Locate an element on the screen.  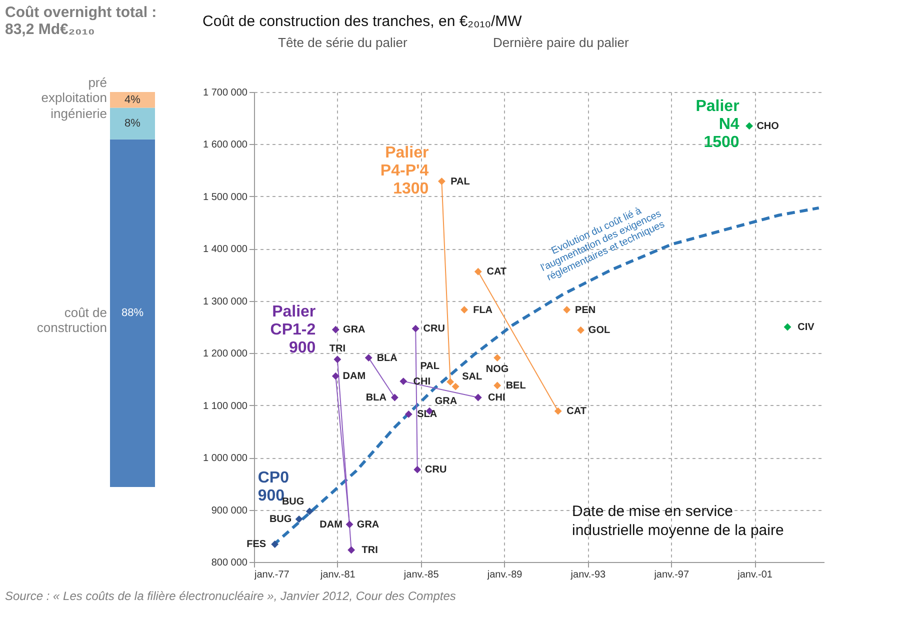
y-tick-label: 1 000 000 is located at coordinates (225, 458).